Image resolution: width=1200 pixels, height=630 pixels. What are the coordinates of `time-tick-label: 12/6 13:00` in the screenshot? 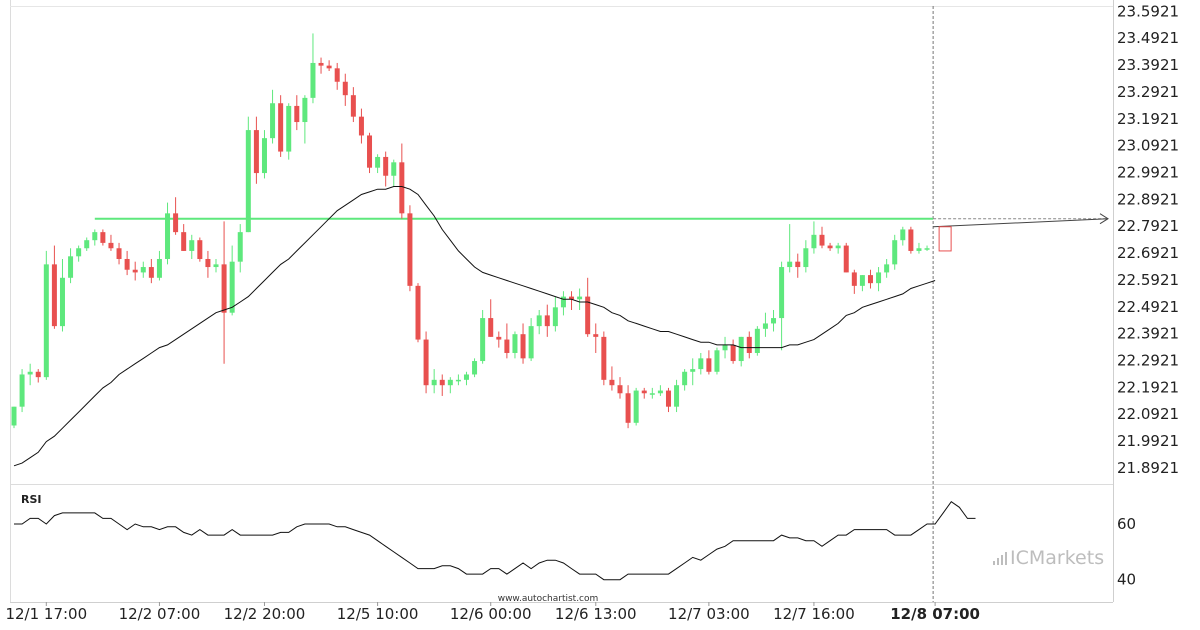 It's located at (596, 614).